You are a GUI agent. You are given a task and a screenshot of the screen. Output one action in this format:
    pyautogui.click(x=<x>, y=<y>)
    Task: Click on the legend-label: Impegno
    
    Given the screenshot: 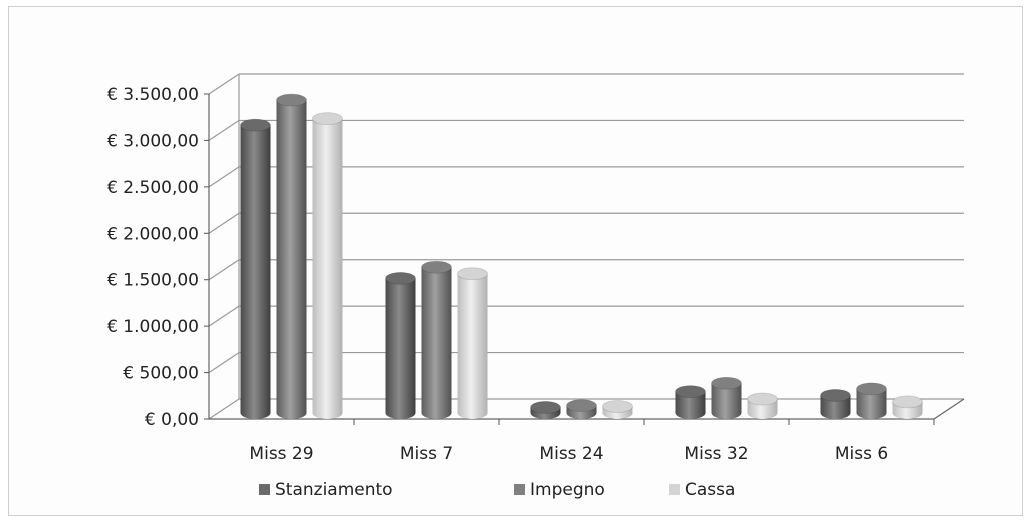 What is the action you would take?
    pyautogui.click(x=567, y=490)
    